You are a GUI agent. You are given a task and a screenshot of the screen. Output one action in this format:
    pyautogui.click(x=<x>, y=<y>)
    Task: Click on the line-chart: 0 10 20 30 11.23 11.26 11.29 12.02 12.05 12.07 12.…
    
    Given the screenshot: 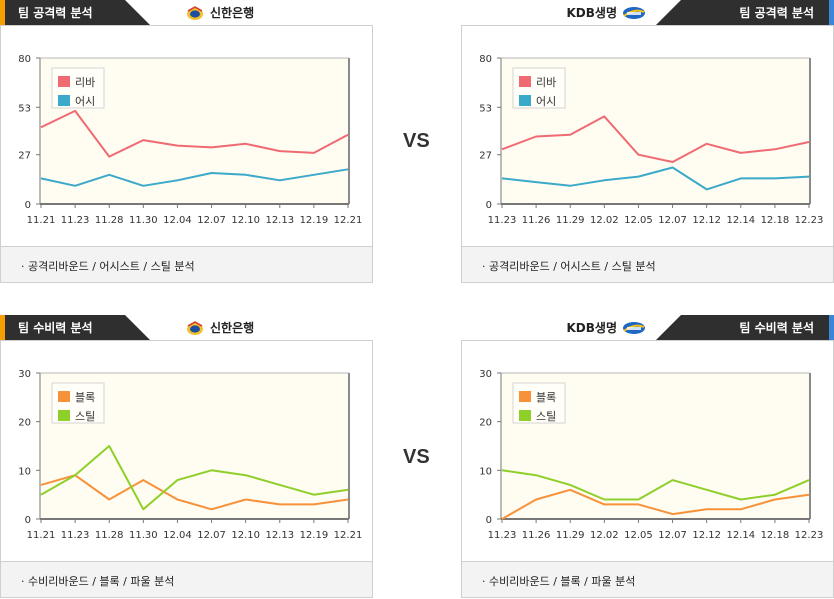 What is the action you would take?
    pyautogui.click(x=651, y=455)
    